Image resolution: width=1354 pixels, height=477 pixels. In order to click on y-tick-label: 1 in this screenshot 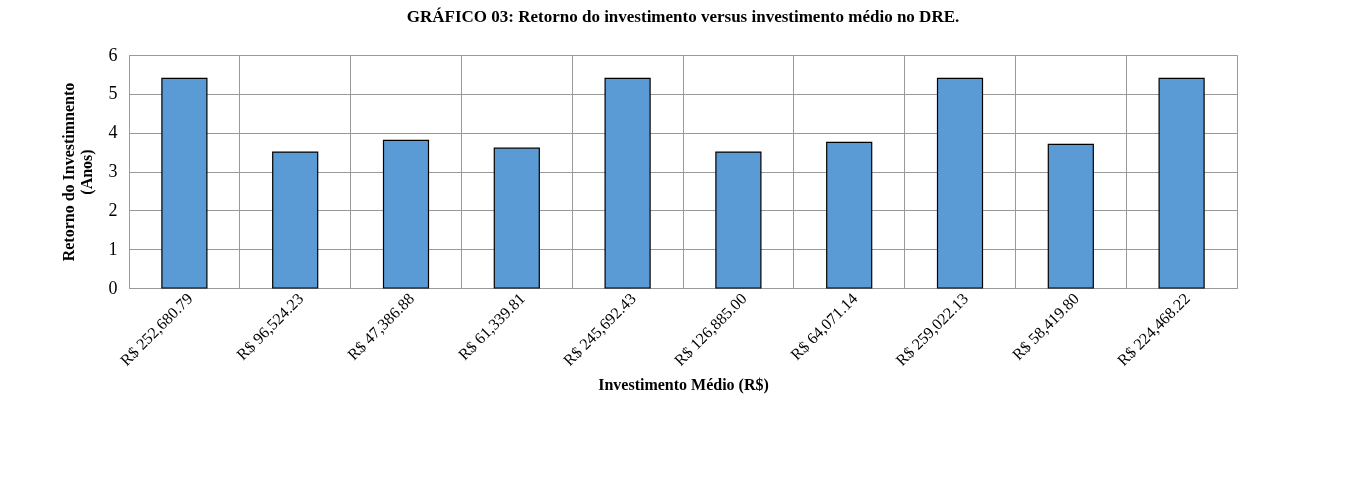, I will do `click(113, 248)`.